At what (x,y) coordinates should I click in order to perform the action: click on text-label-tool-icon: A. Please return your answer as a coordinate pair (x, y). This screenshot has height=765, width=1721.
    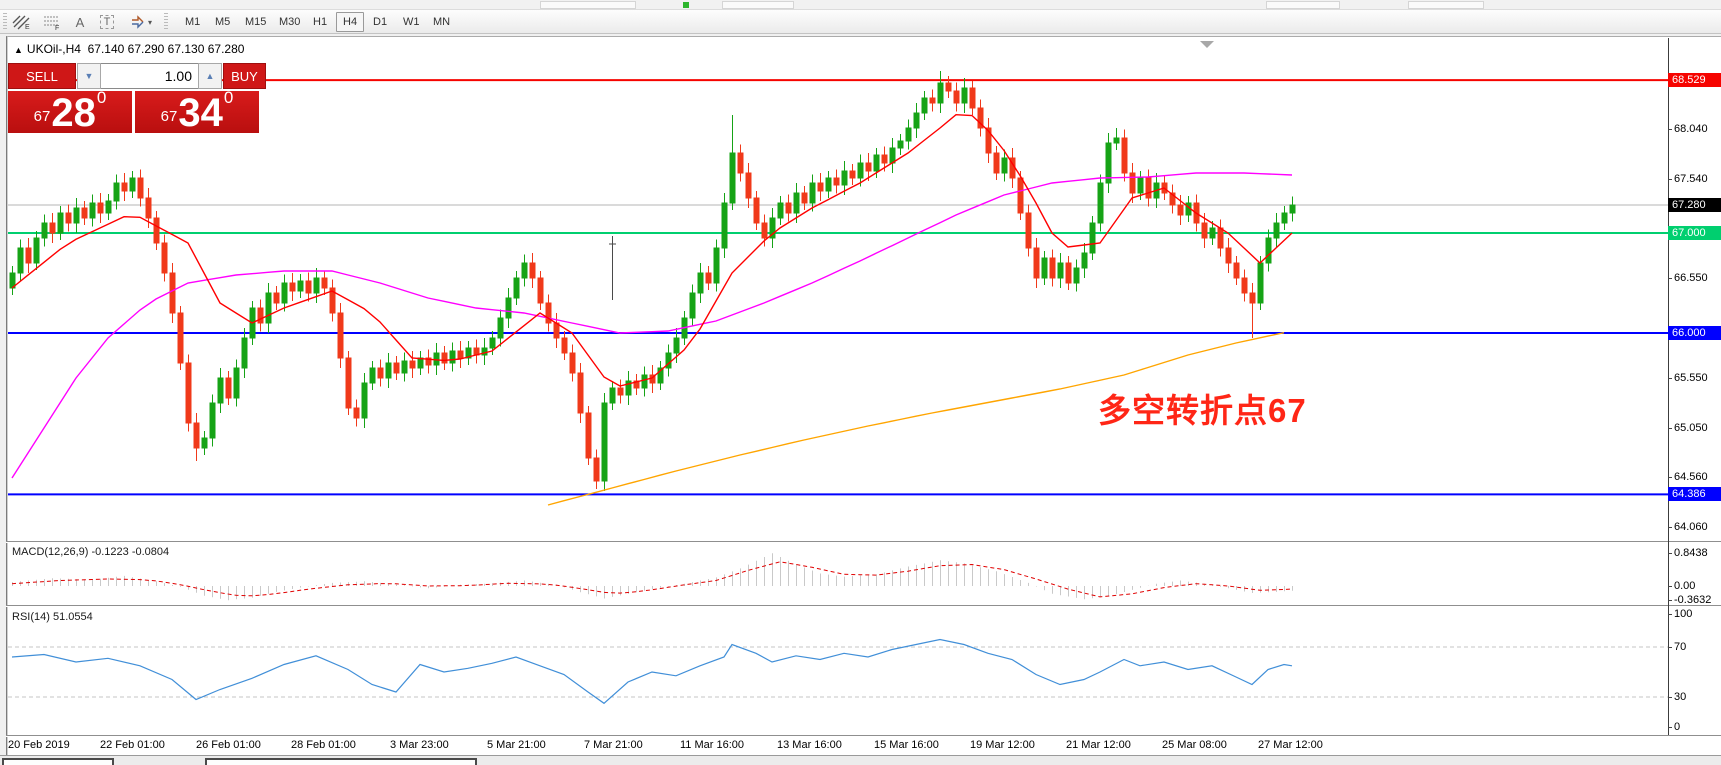
    Looking at the image, I should click on (80, 22).